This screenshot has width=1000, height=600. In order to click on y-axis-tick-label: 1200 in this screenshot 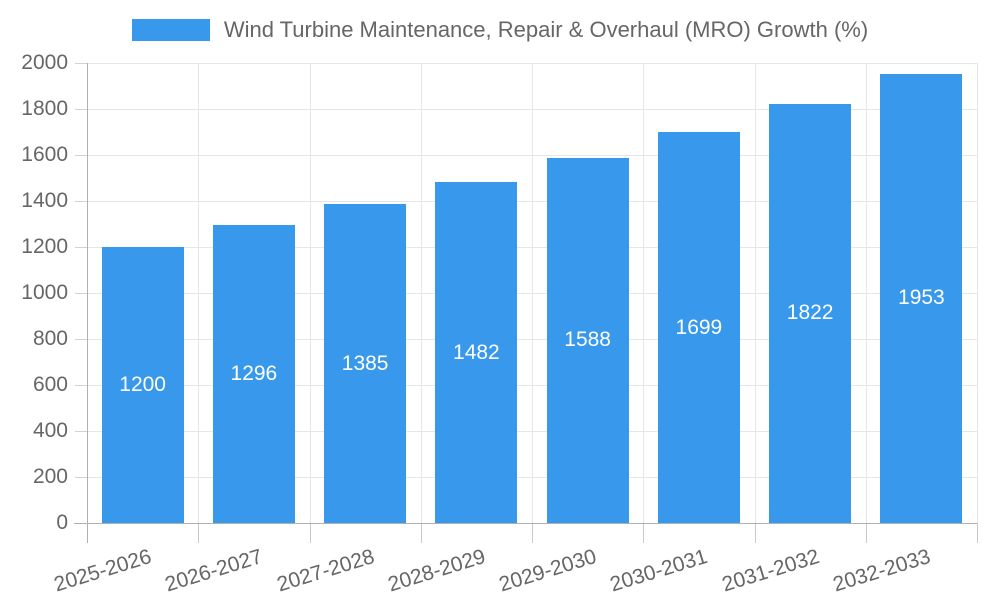, I will do `click(44, 246)`.